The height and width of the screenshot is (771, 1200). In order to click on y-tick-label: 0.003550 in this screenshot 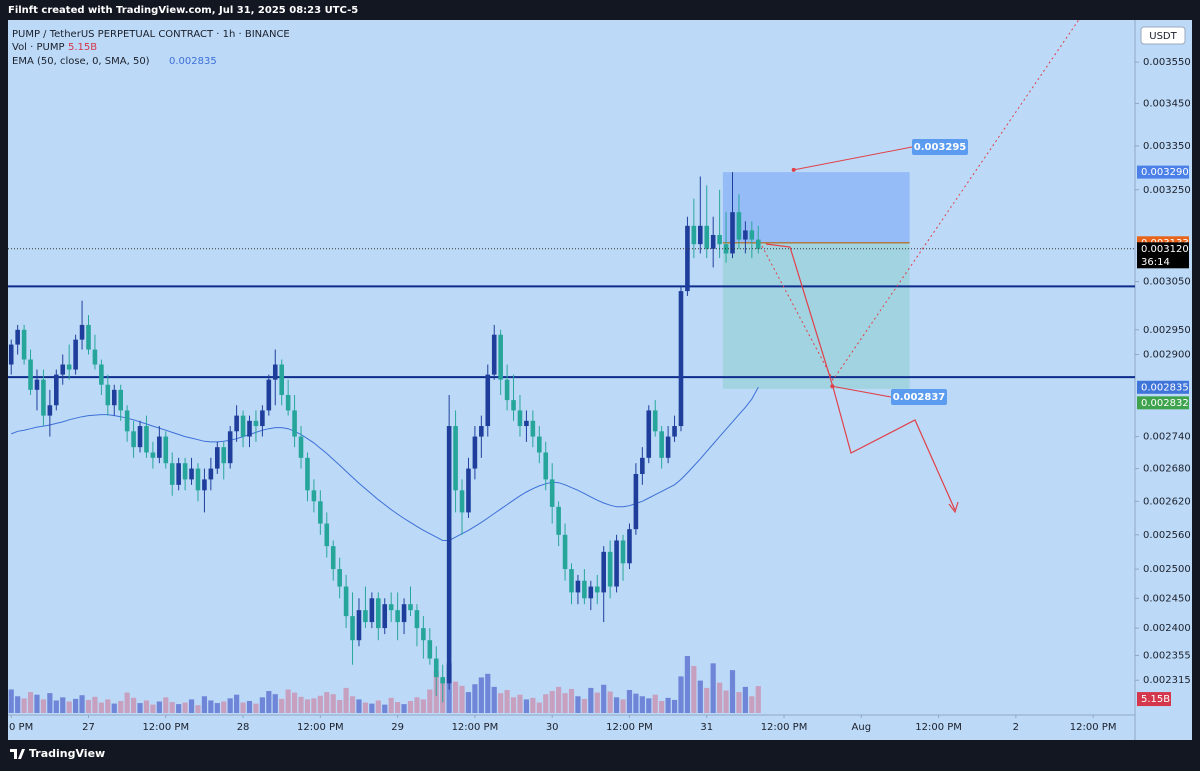, I will do `click(1167, 62)`.